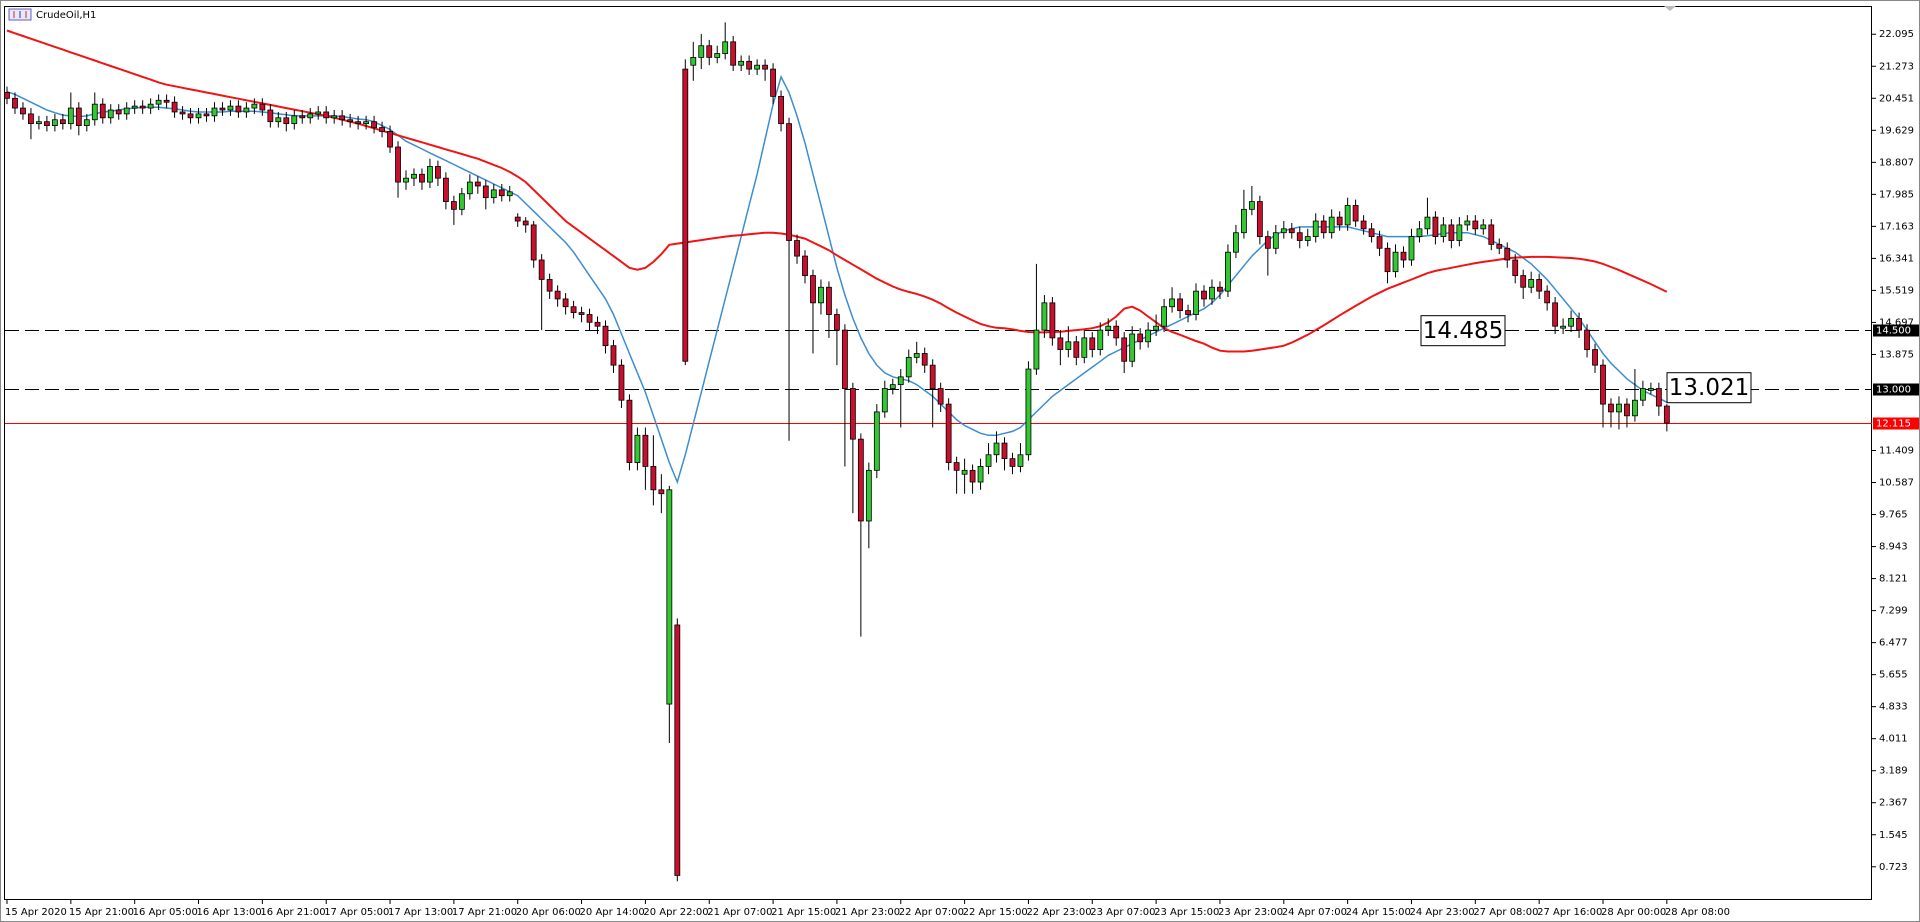 The height and width of the screenshot is (922, 1920). I want to click on x-tick-label: 23 Apr 15:00, so click(1186, 912).